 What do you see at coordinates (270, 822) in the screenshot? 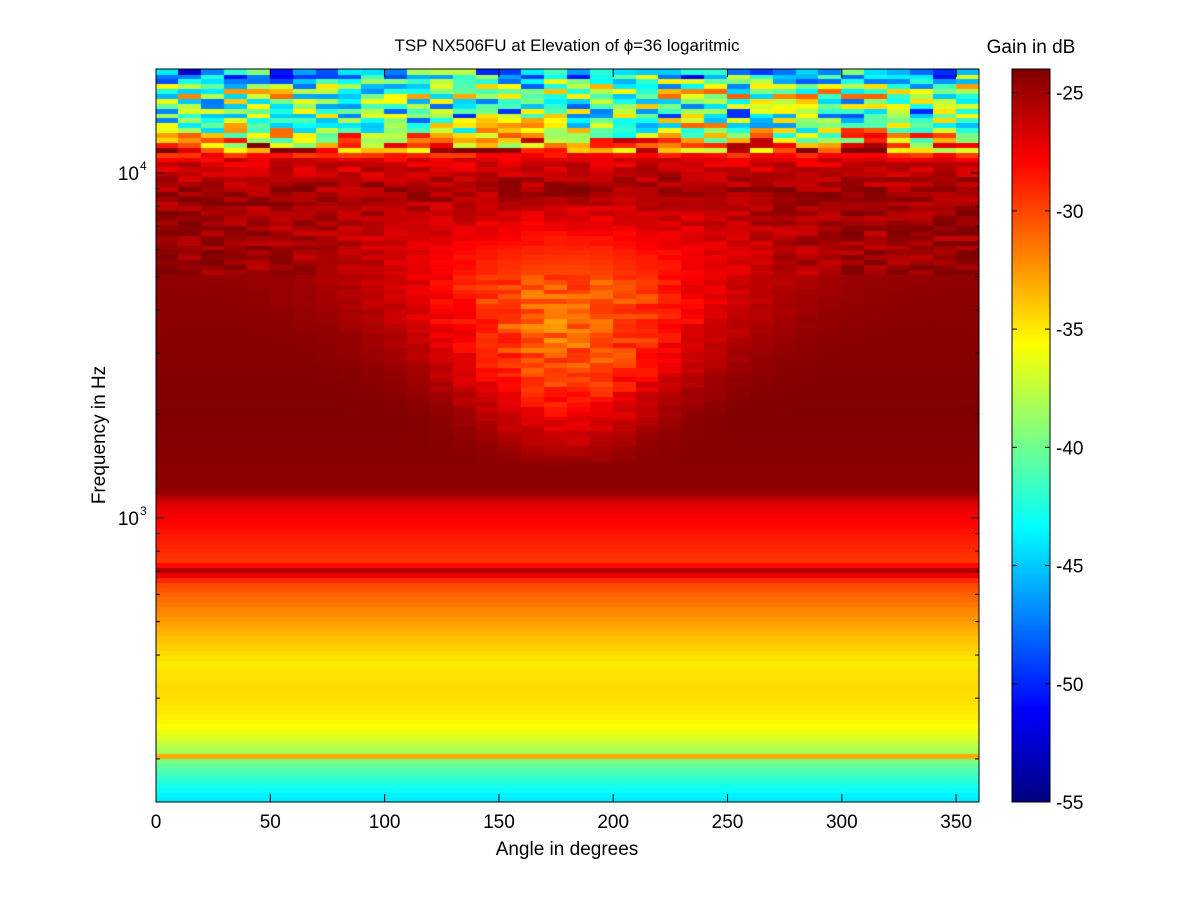
I see `x-tick-label: 50` at bounding box center [270, 822].